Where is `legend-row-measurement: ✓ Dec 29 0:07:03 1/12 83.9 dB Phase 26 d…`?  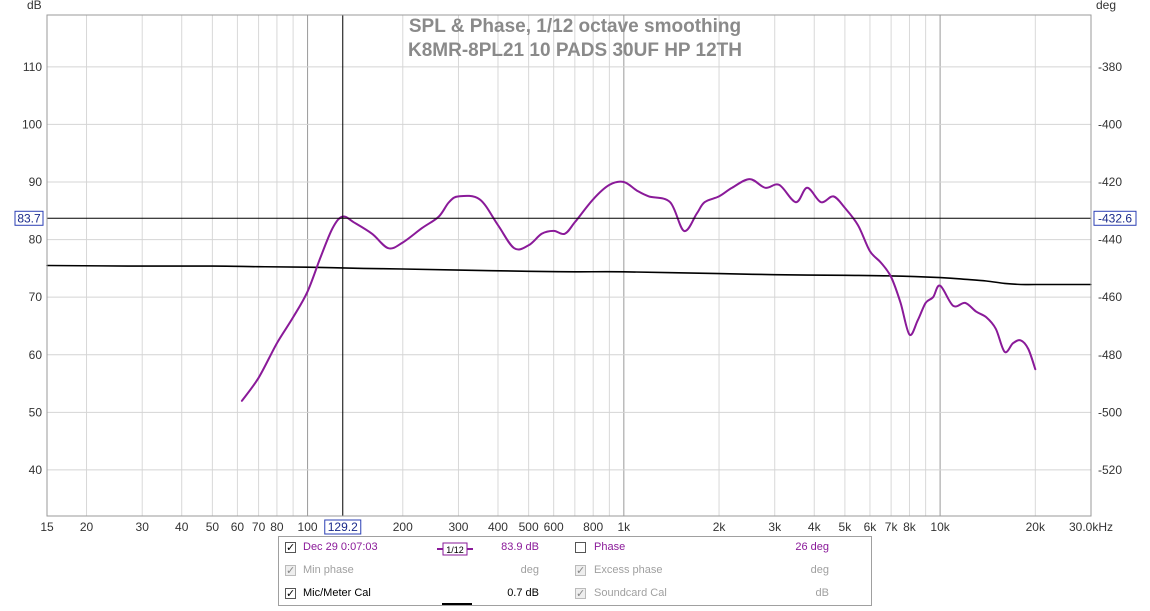
legend-row-measurement: ✓ Dec 29 0:07:03 1/12 83.9 dB Phase 26 d… is located at coordinates (575, 549).